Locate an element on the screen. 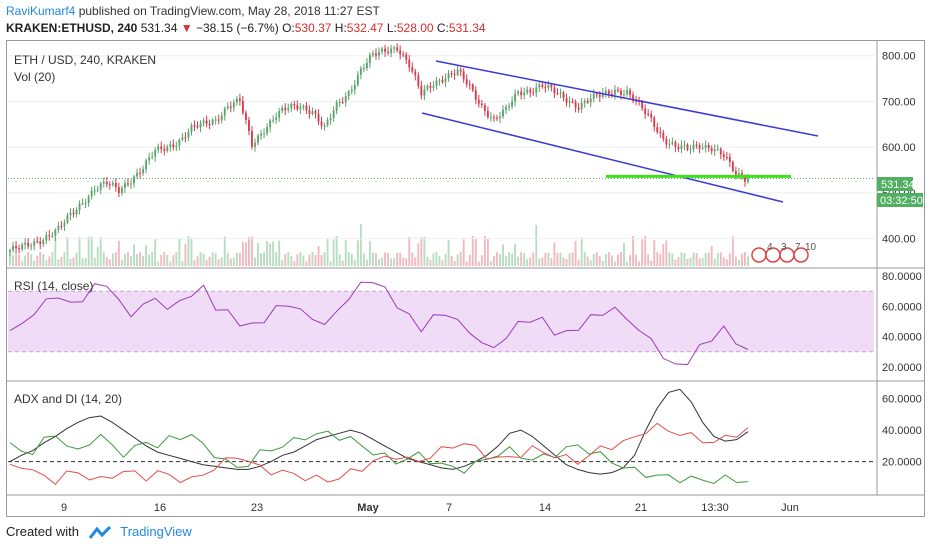 This screenshot has height=550, width=932. event-flags: 4 3 7 10 is located at coordinates (784, 252).